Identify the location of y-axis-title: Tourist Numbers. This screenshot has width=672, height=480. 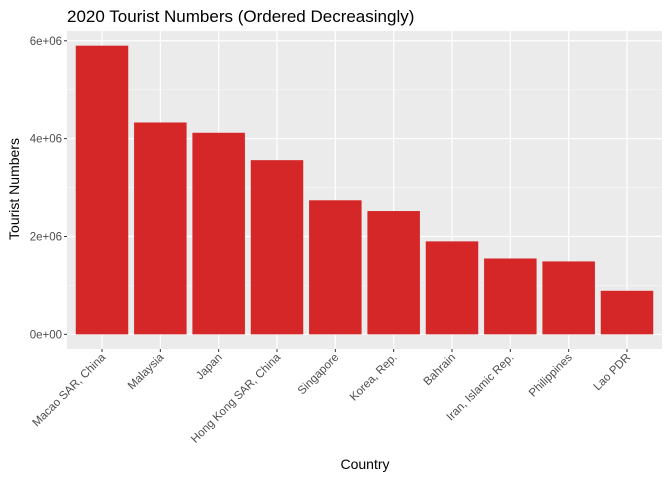
(14, 189).